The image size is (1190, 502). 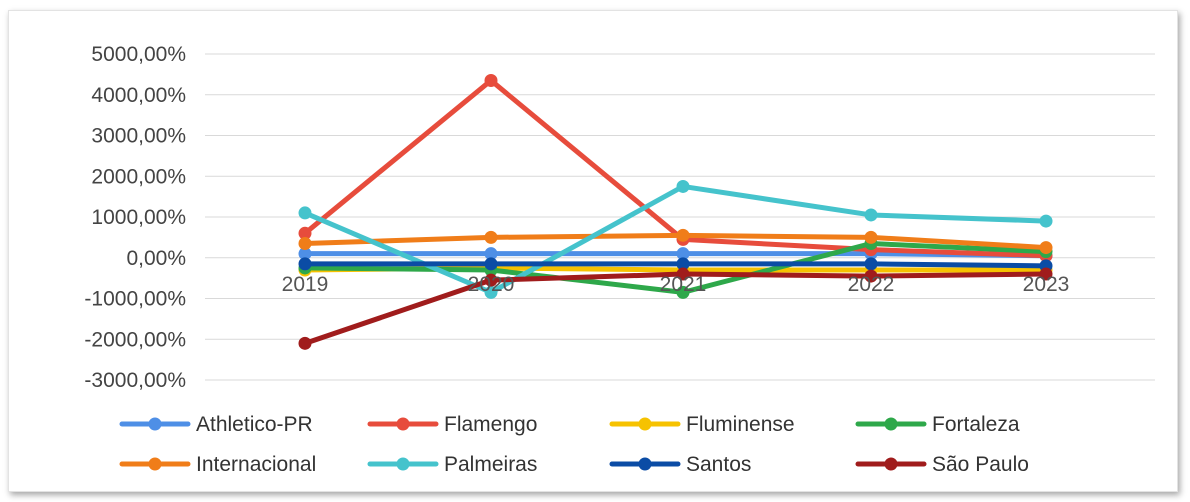 I want to click on legend-item: Palmeiras, so click(x=452, y=464).